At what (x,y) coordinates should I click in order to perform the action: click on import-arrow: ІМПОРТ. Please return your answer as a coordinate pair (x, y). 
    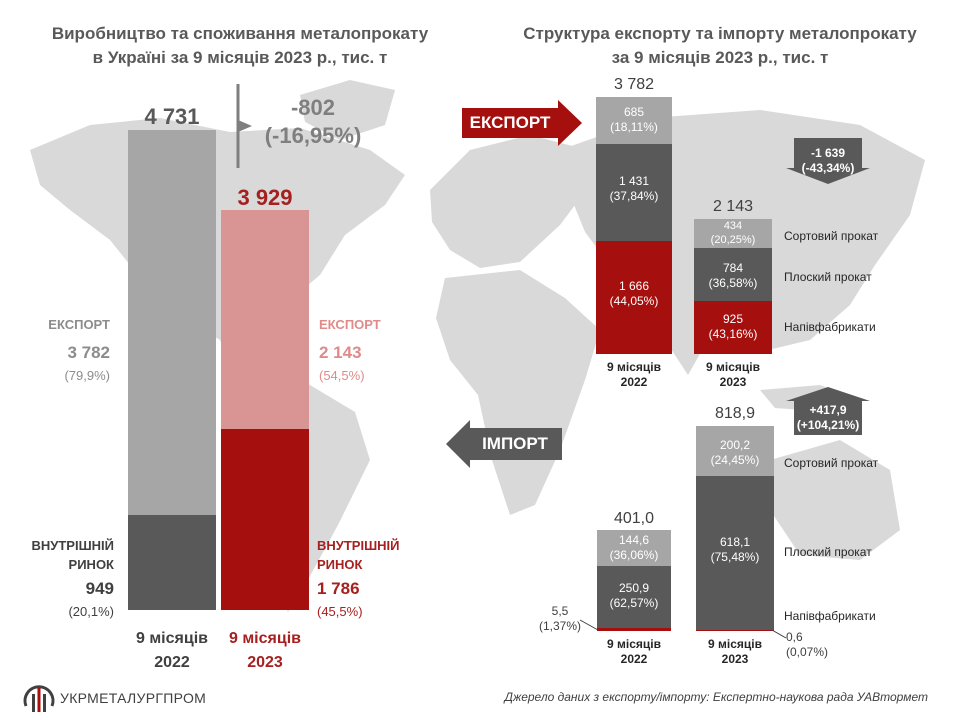
    Looking at the image, I should click on (504, 444).